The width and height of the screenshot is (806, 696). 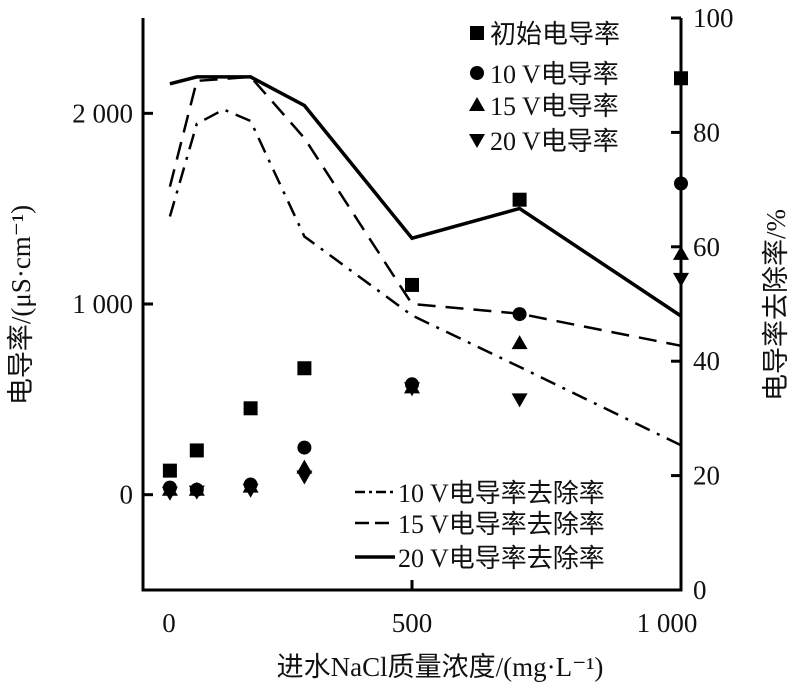 What do you see at coordinates (102, 113) in the screenshot?
I see `y-left-tick-label: 2 000` at bounding box center [102, 113].